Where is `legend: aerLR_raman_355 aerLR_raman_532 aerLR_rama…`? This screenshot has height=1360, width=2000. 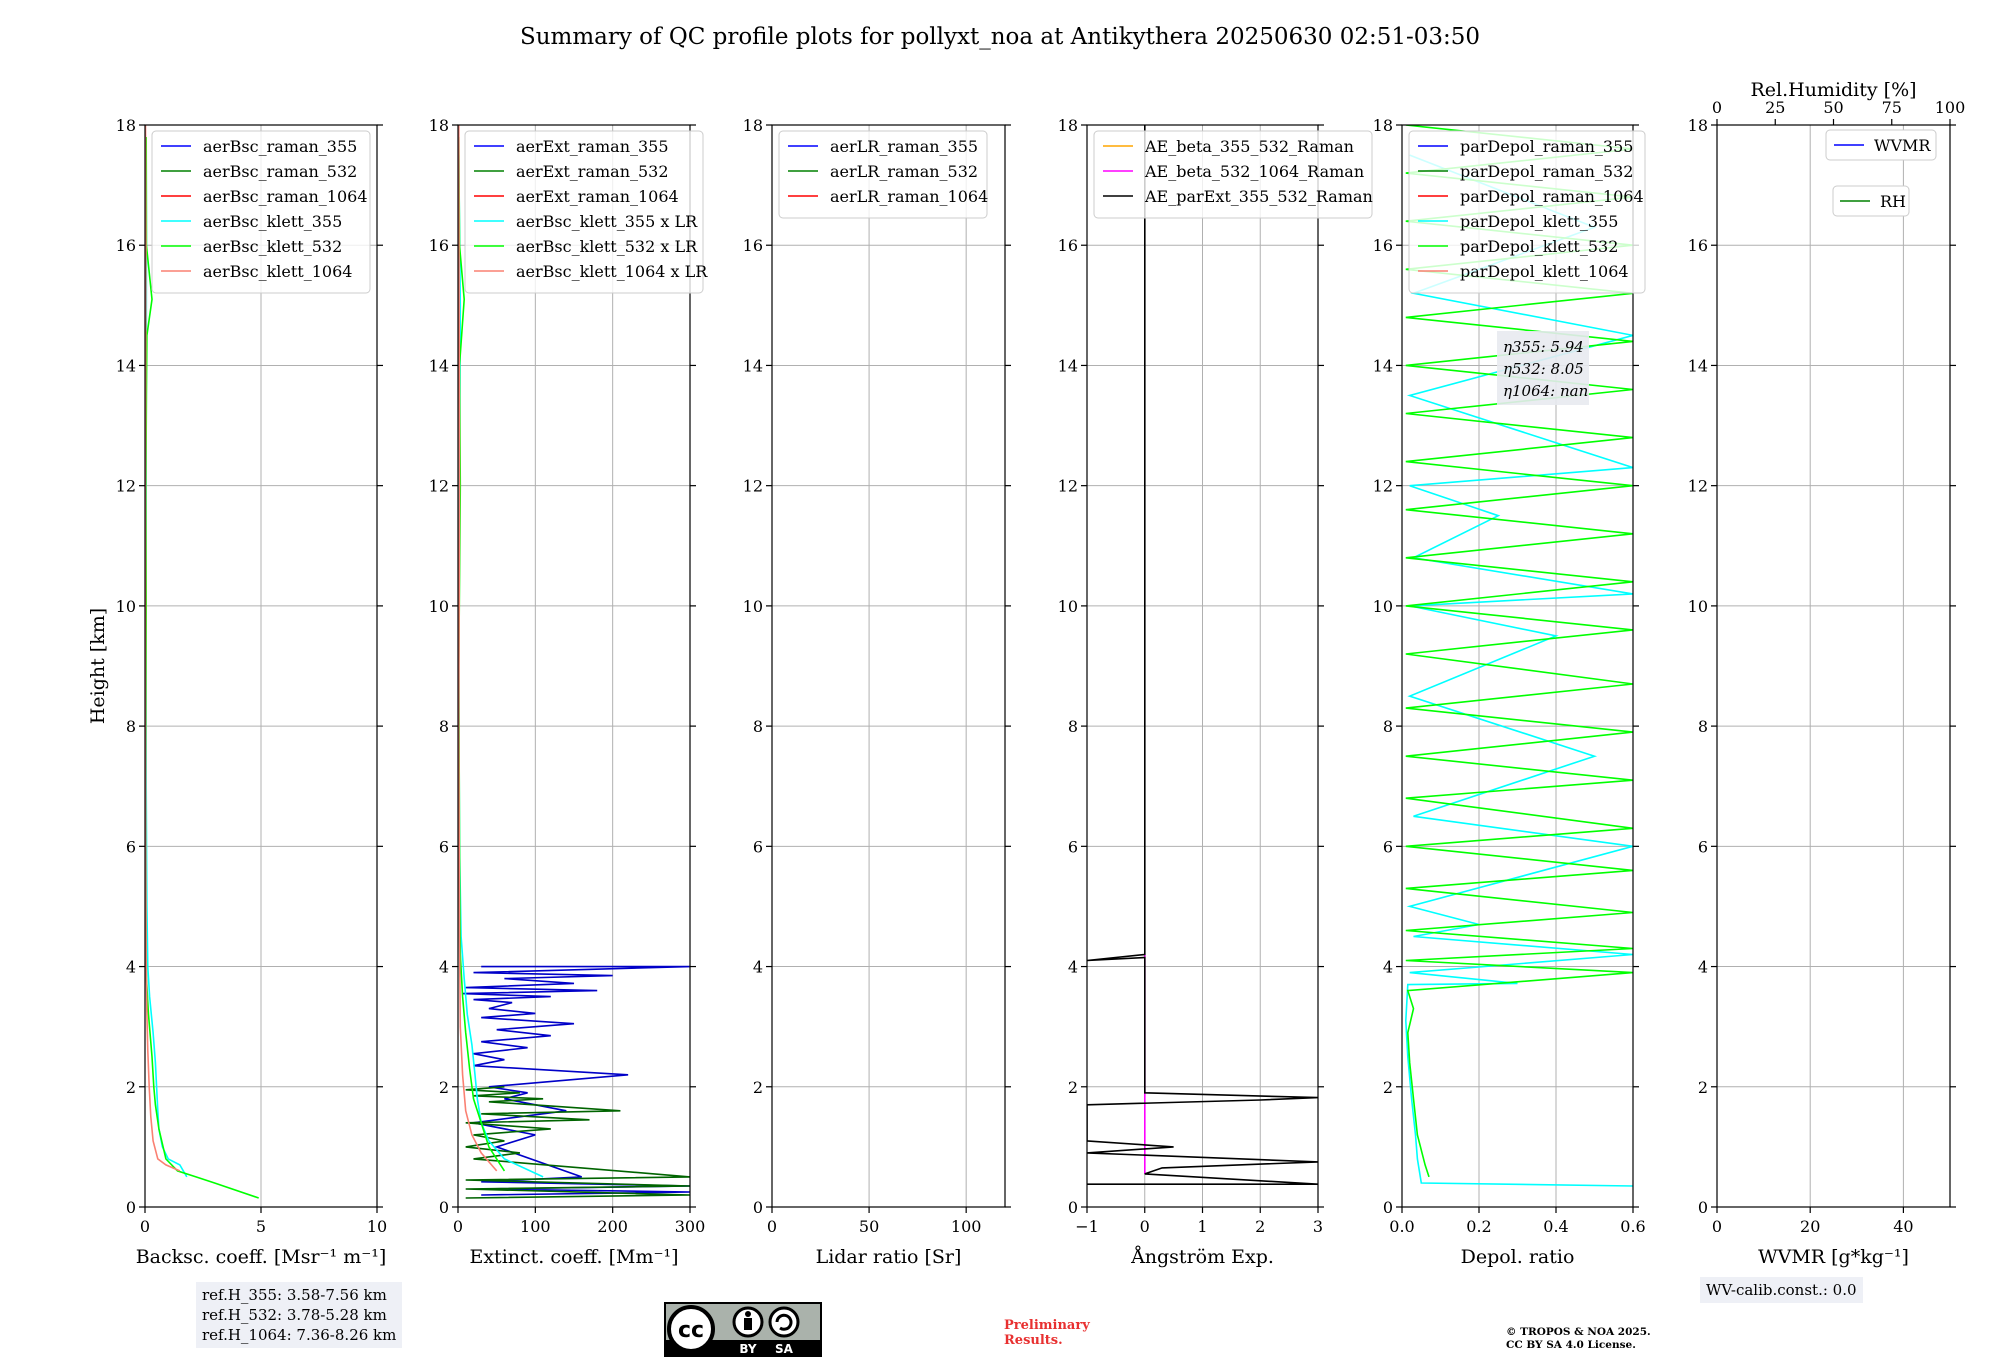
legend: aerLR_raman_355 aerLR_raman_532 aerLR_rama… is located at coordinates (883, 174).